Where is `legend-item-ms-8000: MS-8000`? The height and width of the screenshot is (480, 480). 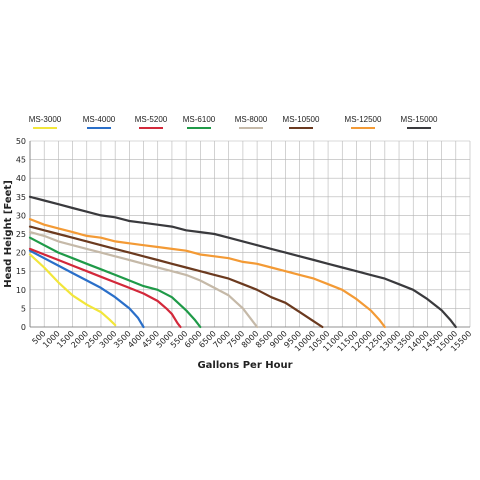 legend-item-ms-8000: MS-8000 is located at coordinates (251, 122).